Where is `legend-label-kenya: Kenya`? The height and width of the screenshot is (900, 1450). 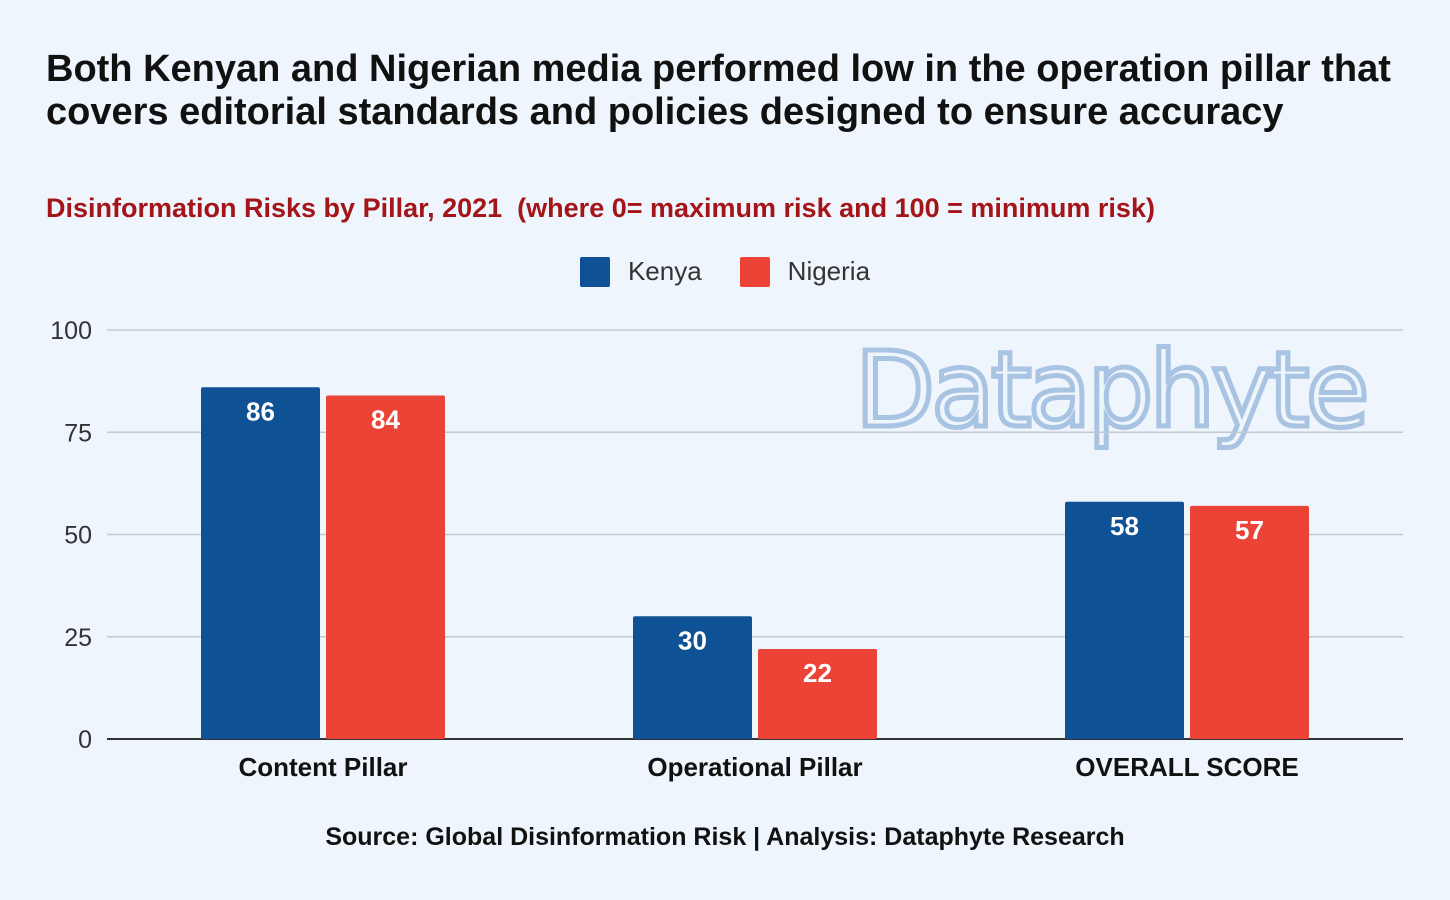 legend-label-kenya: Kenya is located at coordinates (664, 271).